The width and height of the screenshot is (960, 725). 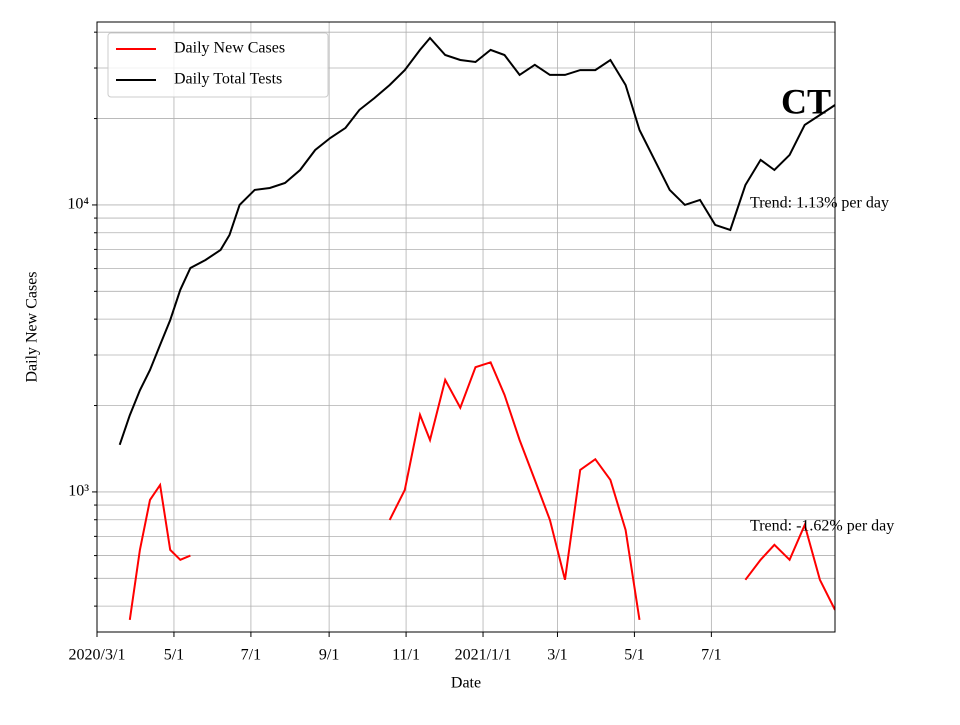 I want to click on y-axis-label: Daily New Cases, so click(x=32, y=326).